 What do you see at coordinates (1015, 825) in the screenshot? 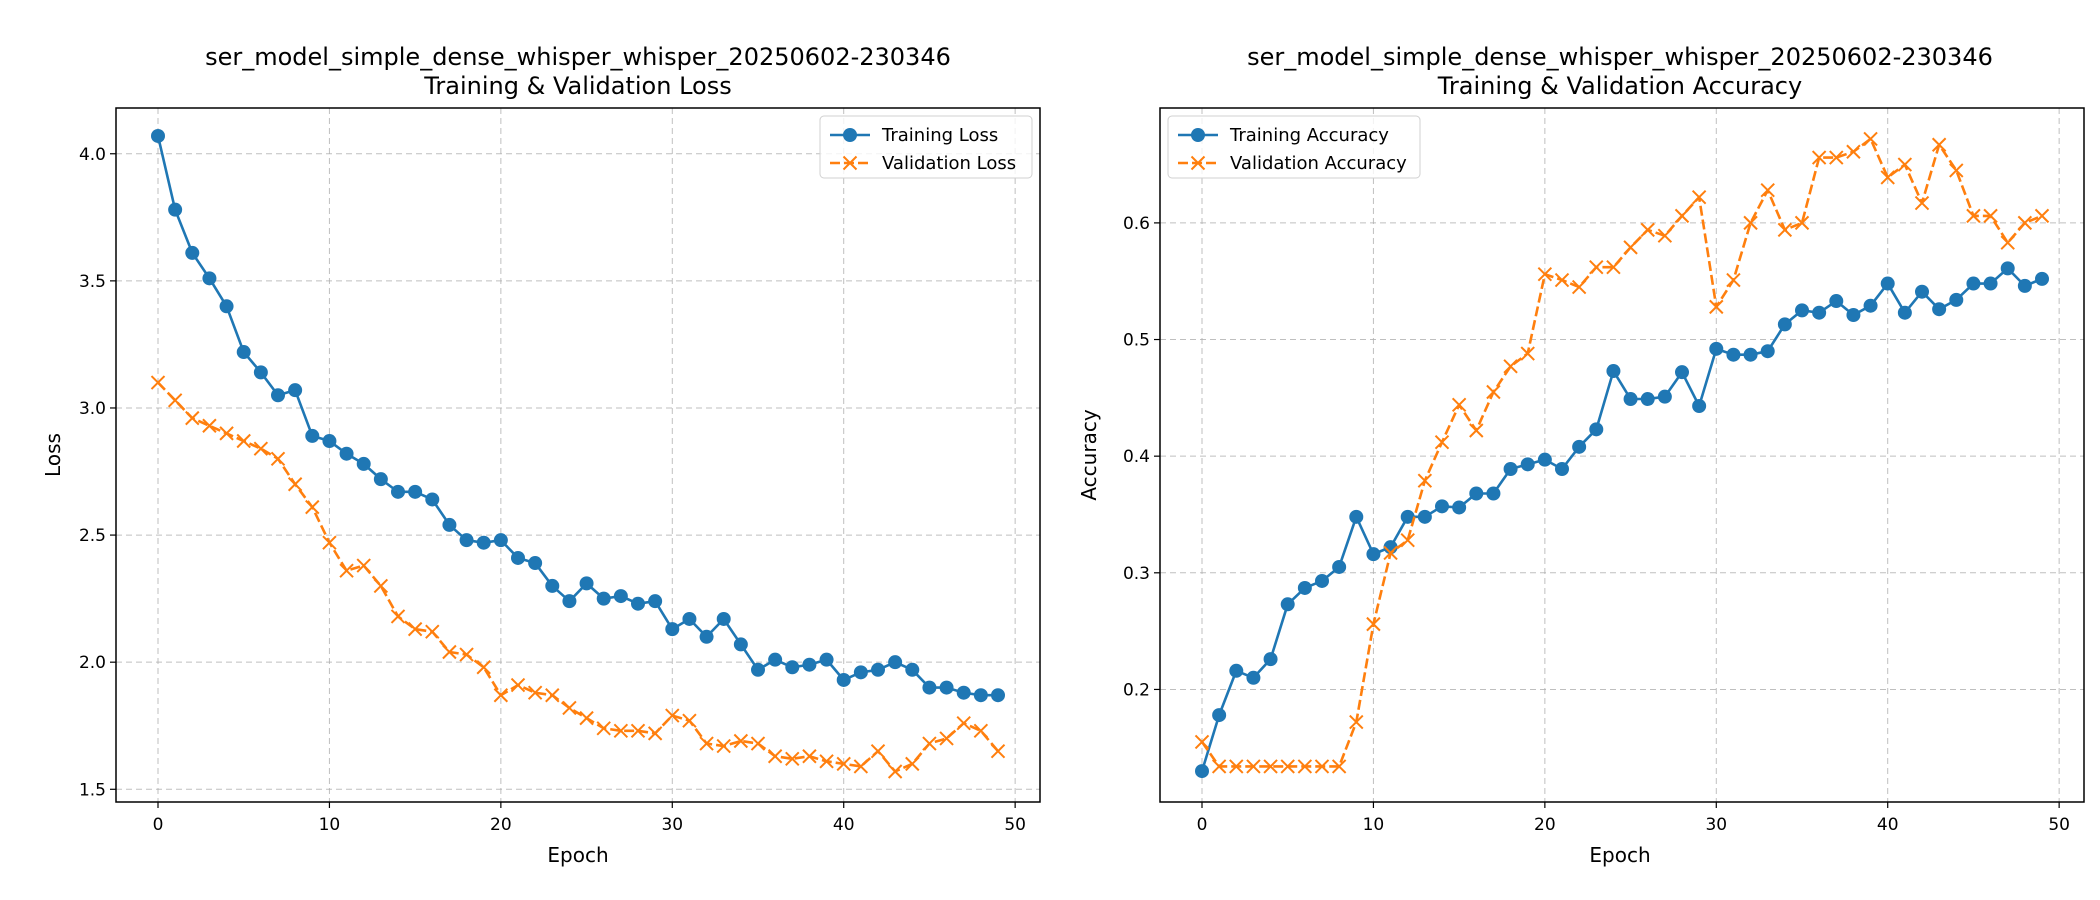
I see `loss-chart-x-tick-label: 50` at bounding box center [1015, 825].